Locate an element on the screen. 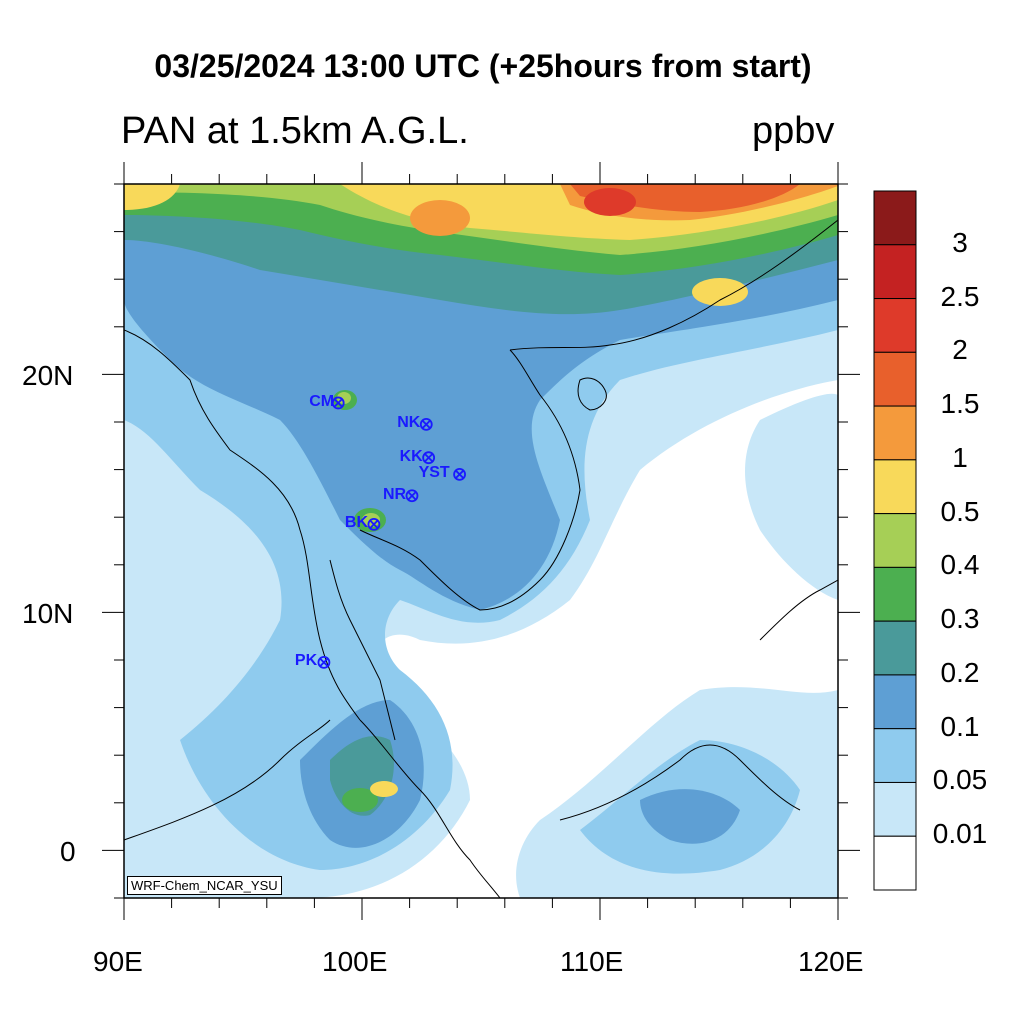  model-watermark: WRF-Chem_NCAR_YSU is located at coordinates (204, 885).